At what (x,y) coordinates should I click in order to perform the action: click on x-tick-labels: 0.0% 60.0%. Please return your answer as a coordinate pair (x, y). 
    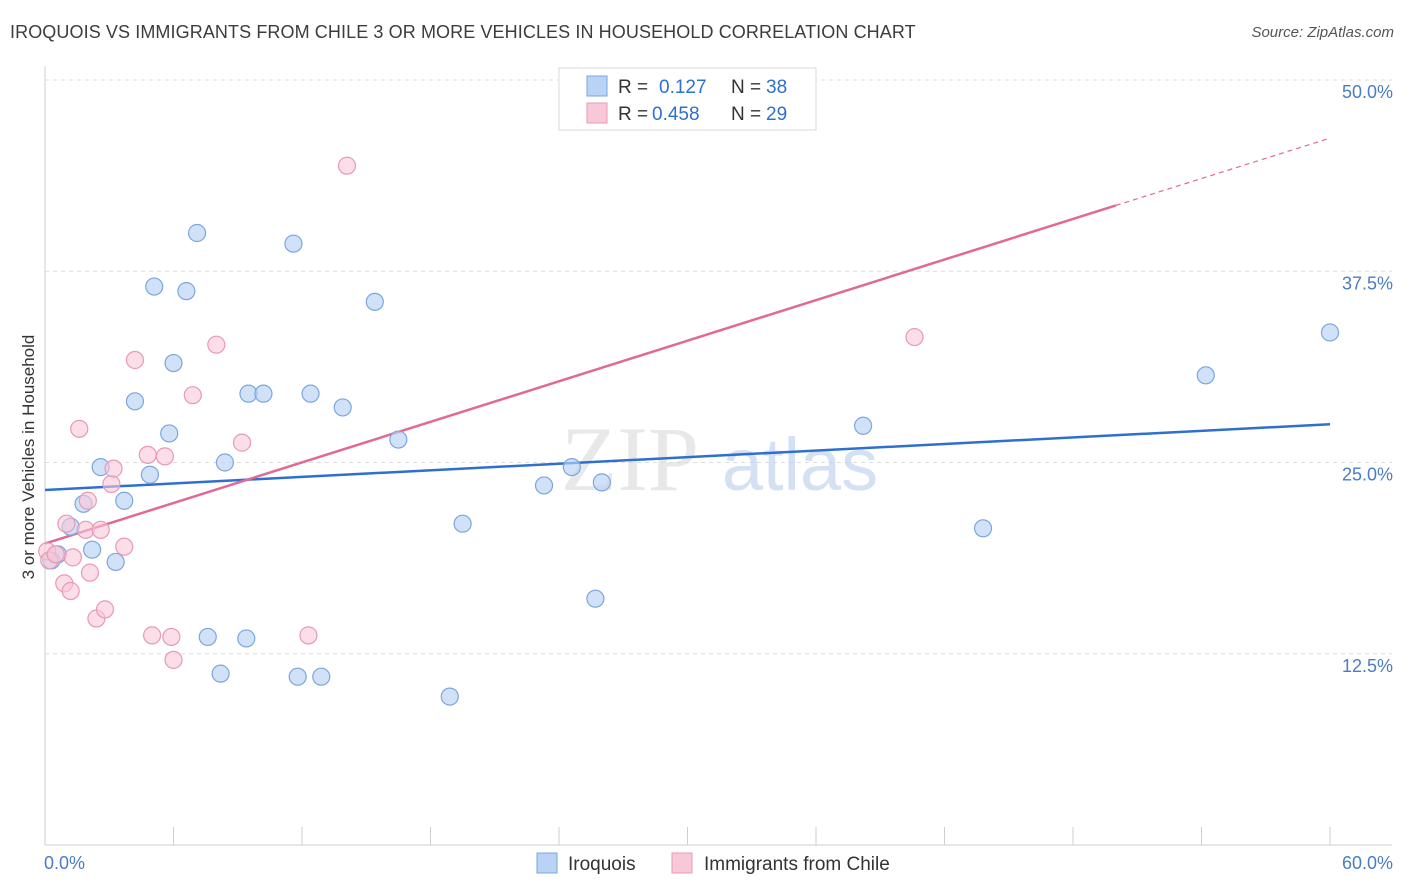
    Looking at the image, I should click on (718, 863).